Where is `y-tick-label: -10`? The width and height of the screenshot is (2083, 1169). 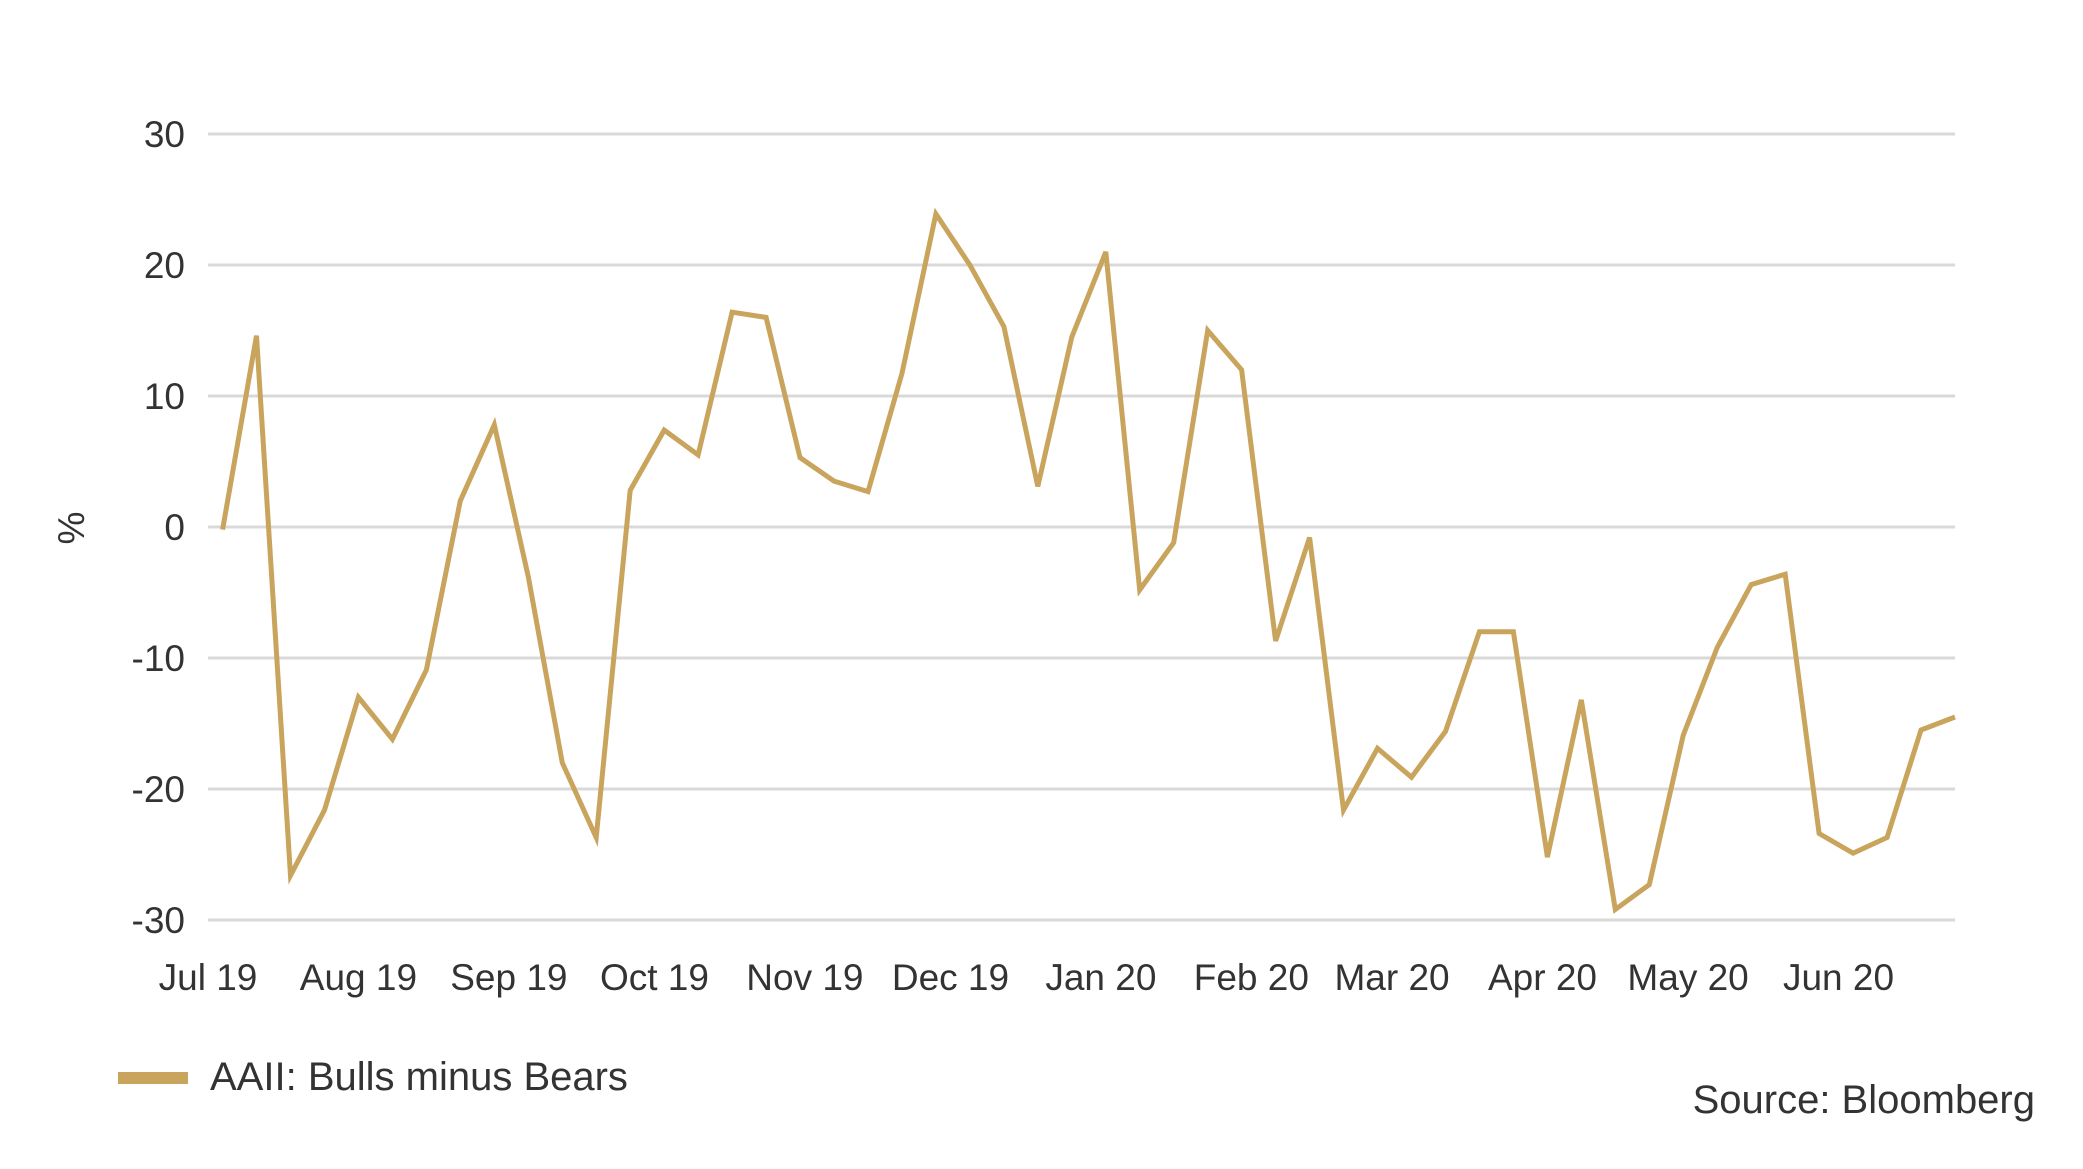
y-tick-label: -10 is located at coordinates (158, 658).